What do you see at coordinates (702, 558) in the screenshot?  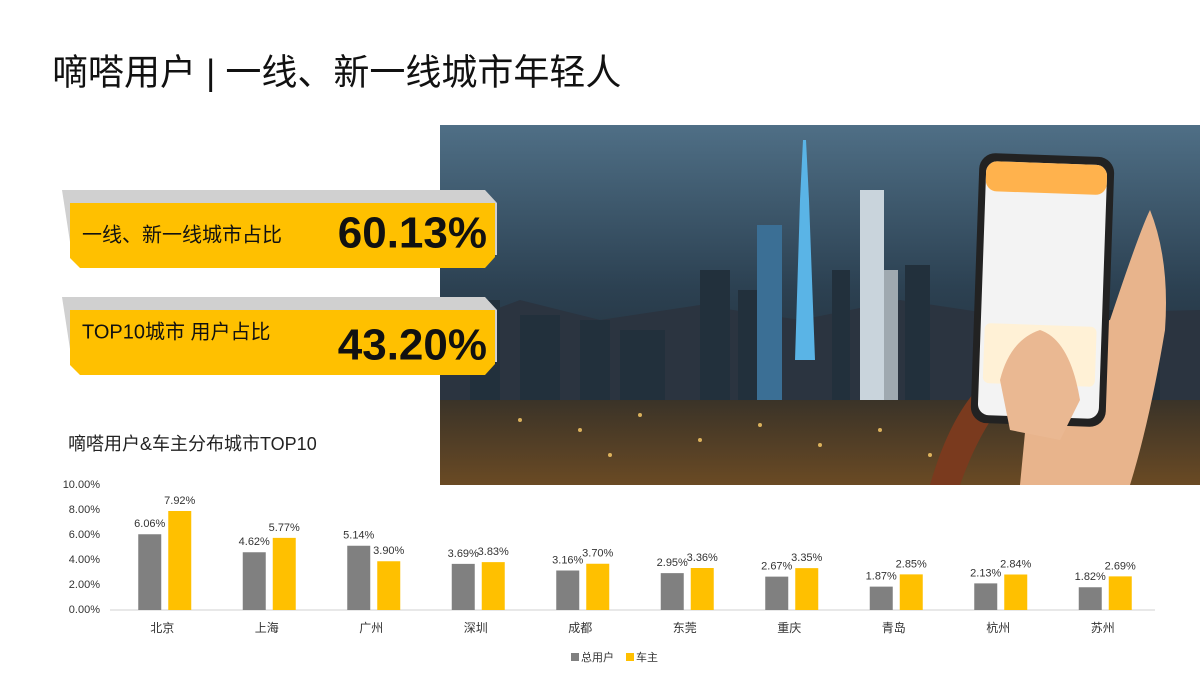 I see `value-label: 3.36%` at bounding box center [702, 558].